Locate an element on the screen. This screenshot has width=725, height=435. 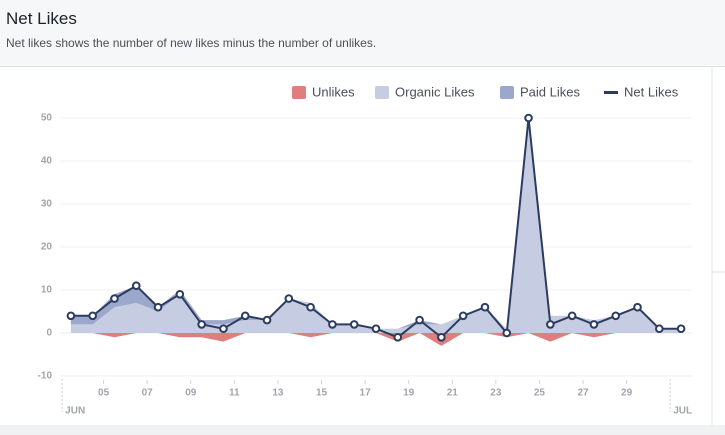
x-tick-label: 29 is located at coordinates (627, 393).